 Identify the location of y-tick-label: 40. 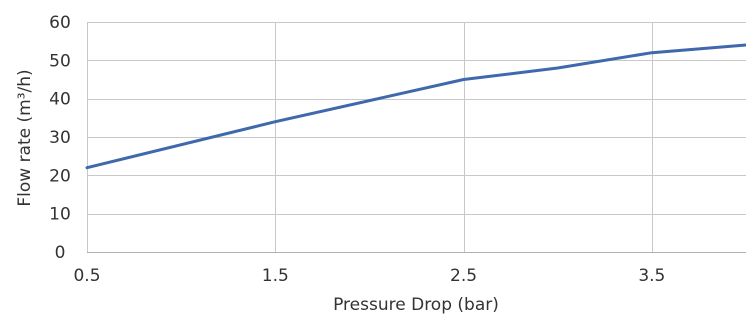
(60, 100).